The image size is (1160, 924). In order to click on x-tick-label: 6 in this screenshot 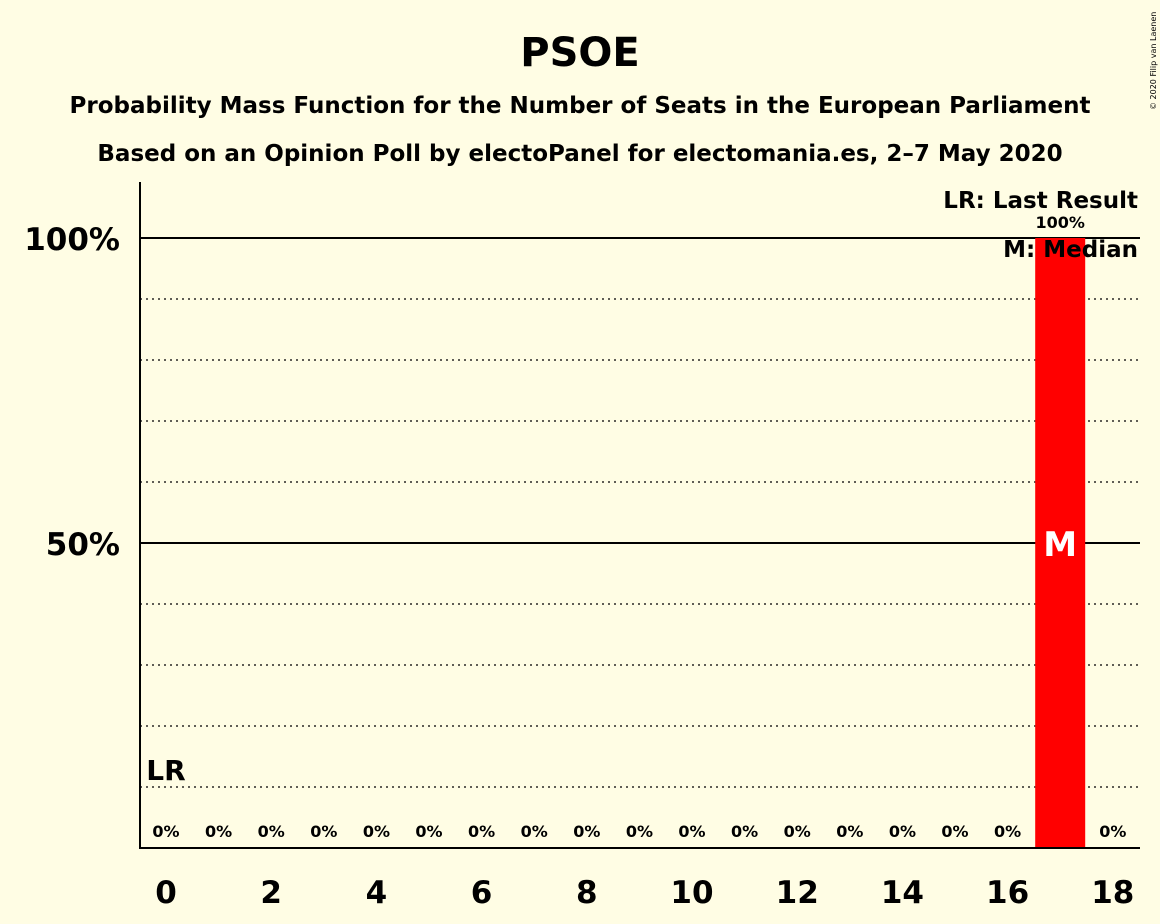, I will do `click(482, 893)`.